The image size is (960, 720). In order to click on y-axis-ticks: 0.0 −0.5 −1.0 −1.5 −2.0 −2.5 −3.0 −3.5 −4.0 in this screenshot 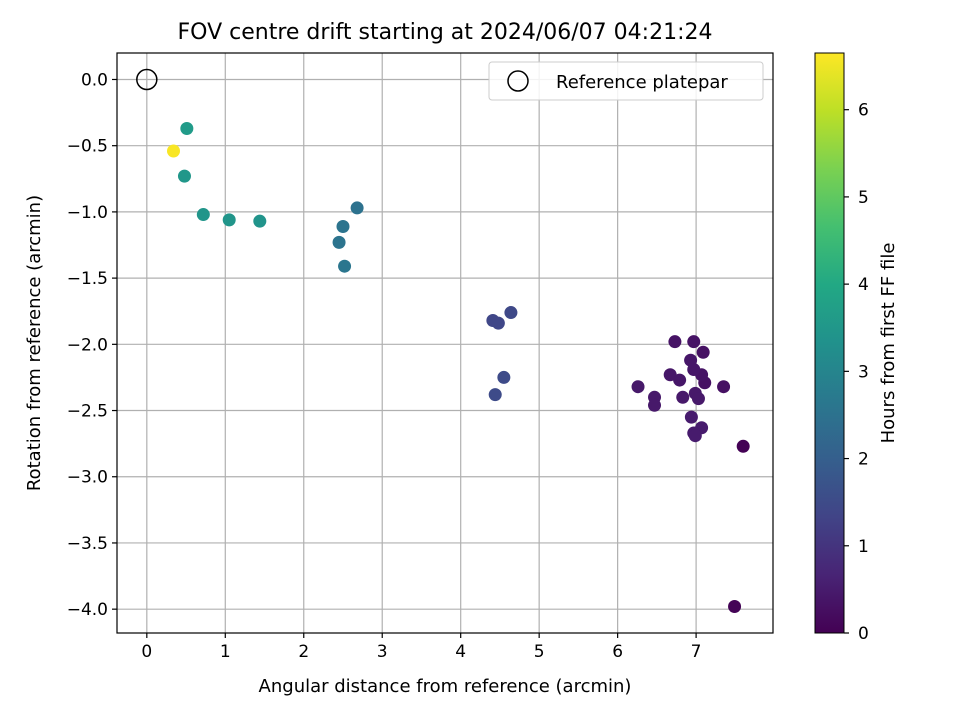, I will do `click(92, 345)`.